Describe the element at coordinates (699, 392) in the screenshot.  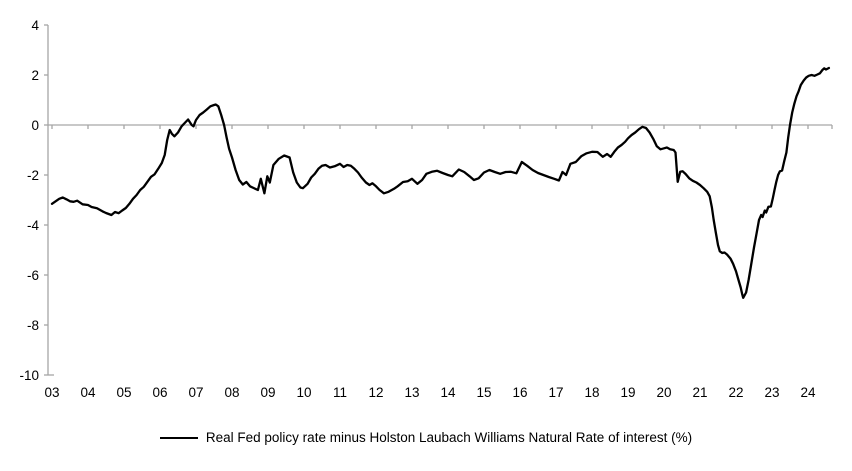
I see `x-axis-tick-label: 21` at that location.